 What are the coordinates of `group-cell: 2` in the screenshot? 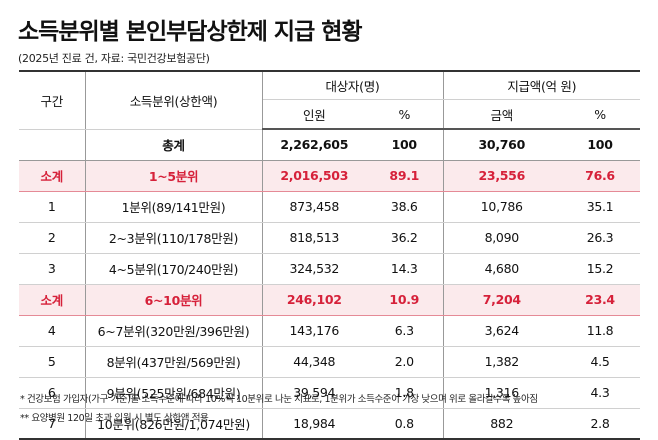 It's located at (52, 238).